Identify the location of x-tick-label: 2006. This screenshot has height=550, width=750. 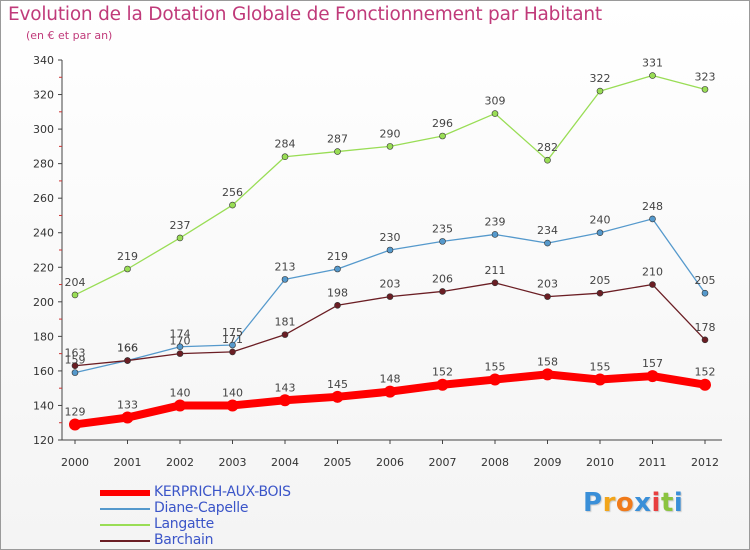
(390, 462).